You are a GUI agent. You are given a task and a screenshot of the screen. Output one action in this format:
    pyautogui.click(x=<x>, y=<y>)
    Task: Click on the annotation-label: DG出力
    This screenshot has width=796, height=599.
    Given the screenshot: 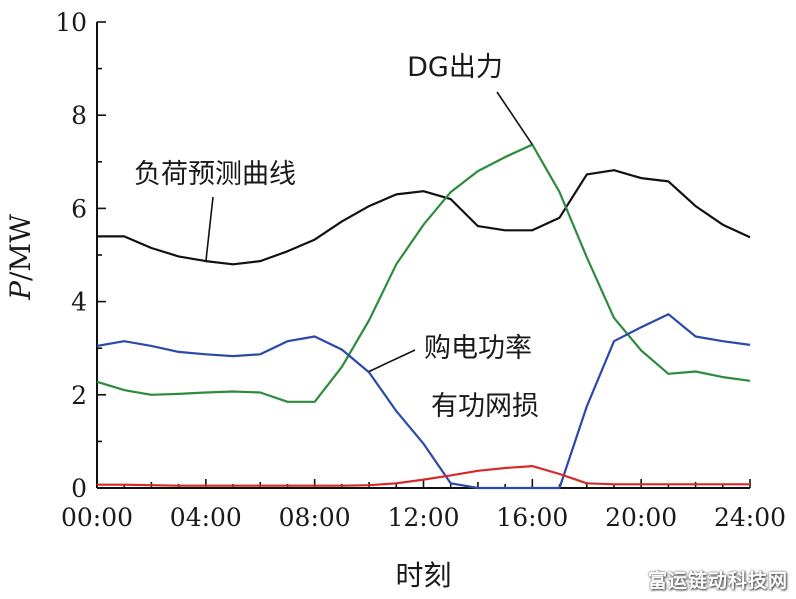 What is the action you would take?
    pyautogui.click(x=455, y=67)
    